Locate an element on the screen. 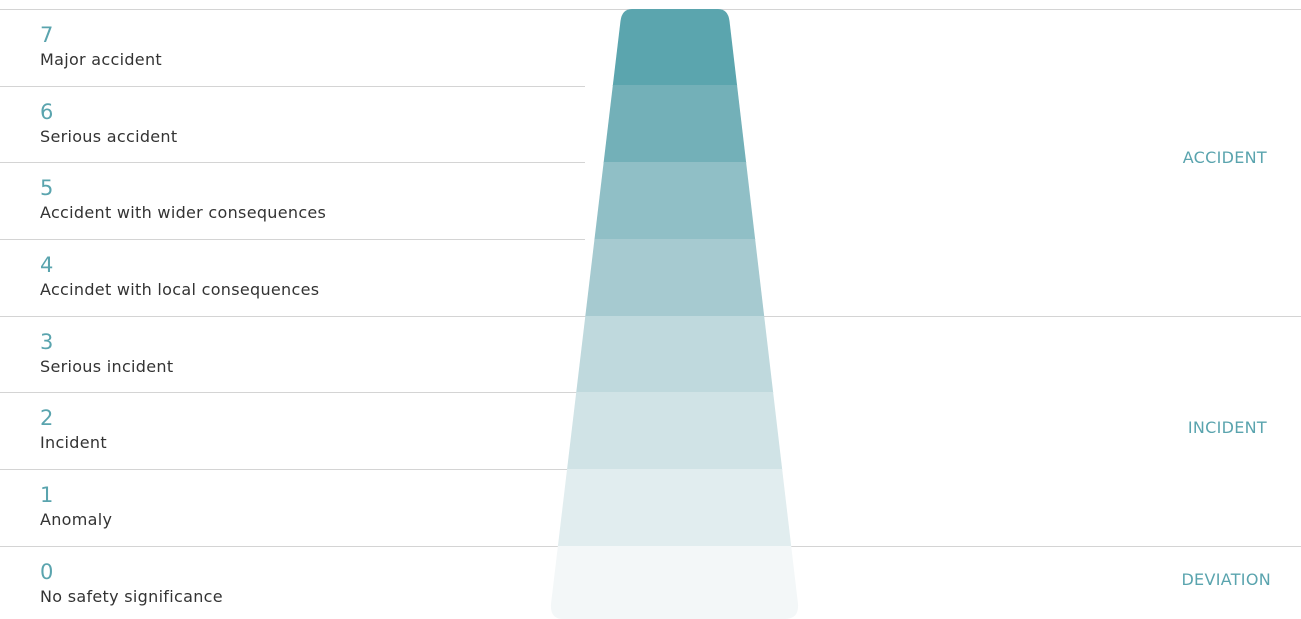  level-2-number: 2 is located at coordinates (47, 418).